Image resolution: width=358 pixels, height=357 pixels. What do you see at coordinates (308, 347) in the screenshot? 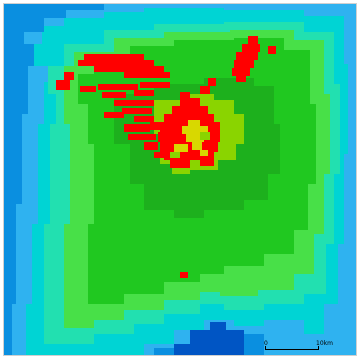
I see `scale-bar: 0 10km` at bounding box center [308, 347].